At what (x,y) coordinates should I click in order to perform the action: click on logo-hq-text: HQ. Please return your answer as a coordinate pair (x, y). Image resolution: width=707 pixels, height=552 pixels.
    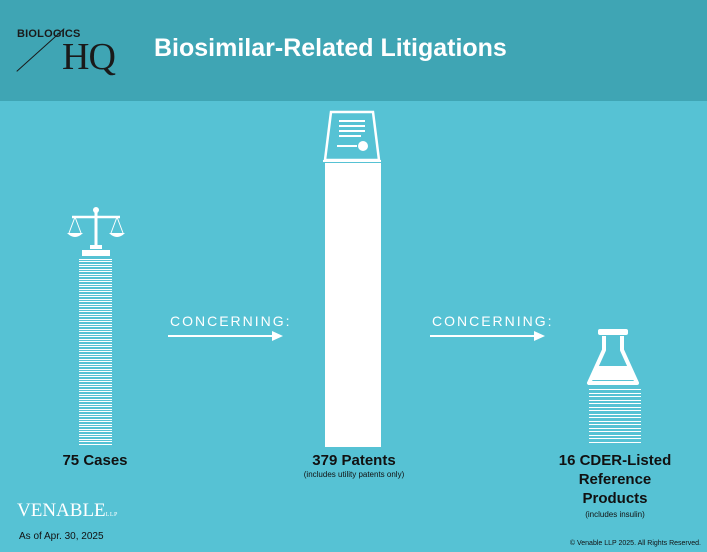
    Looking at the image, I should click on (89, 57).